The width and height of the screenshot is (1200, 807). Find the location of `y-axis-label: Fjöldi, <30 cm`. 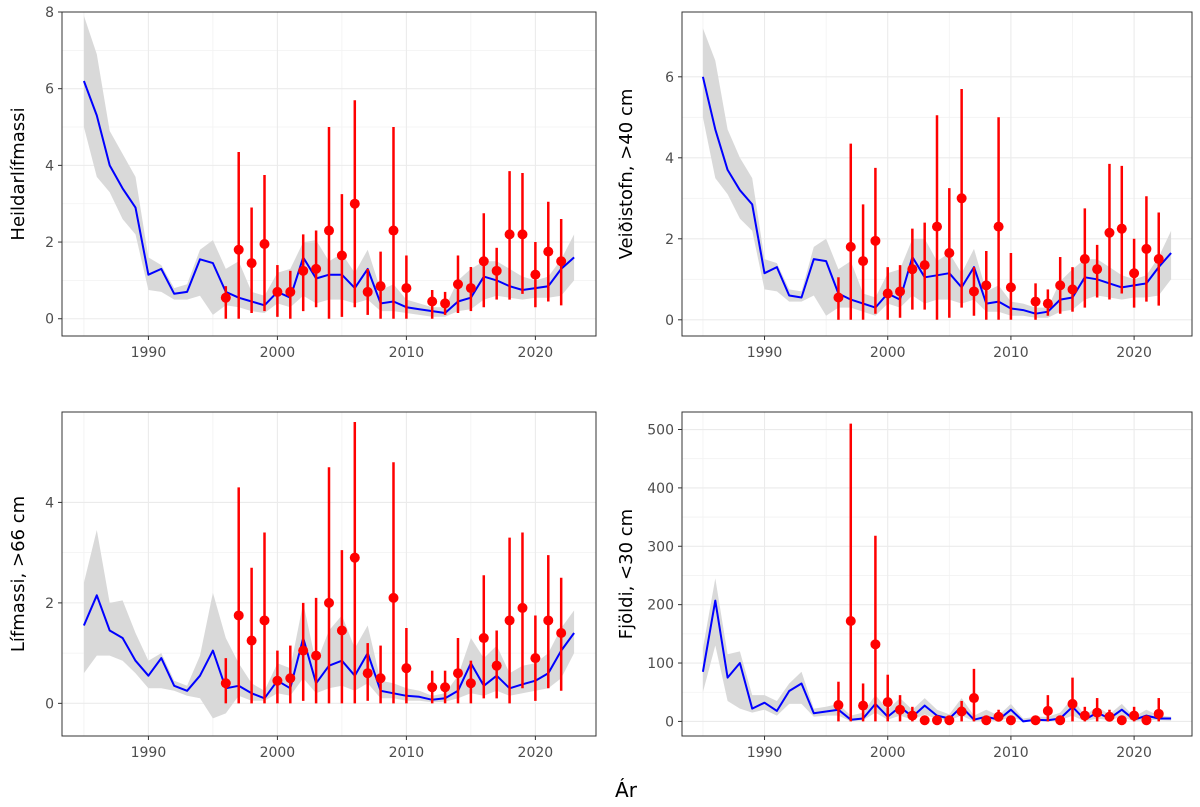

y-axis-label: Fjöldi, <30 cm is located at coordinates (626, 574).